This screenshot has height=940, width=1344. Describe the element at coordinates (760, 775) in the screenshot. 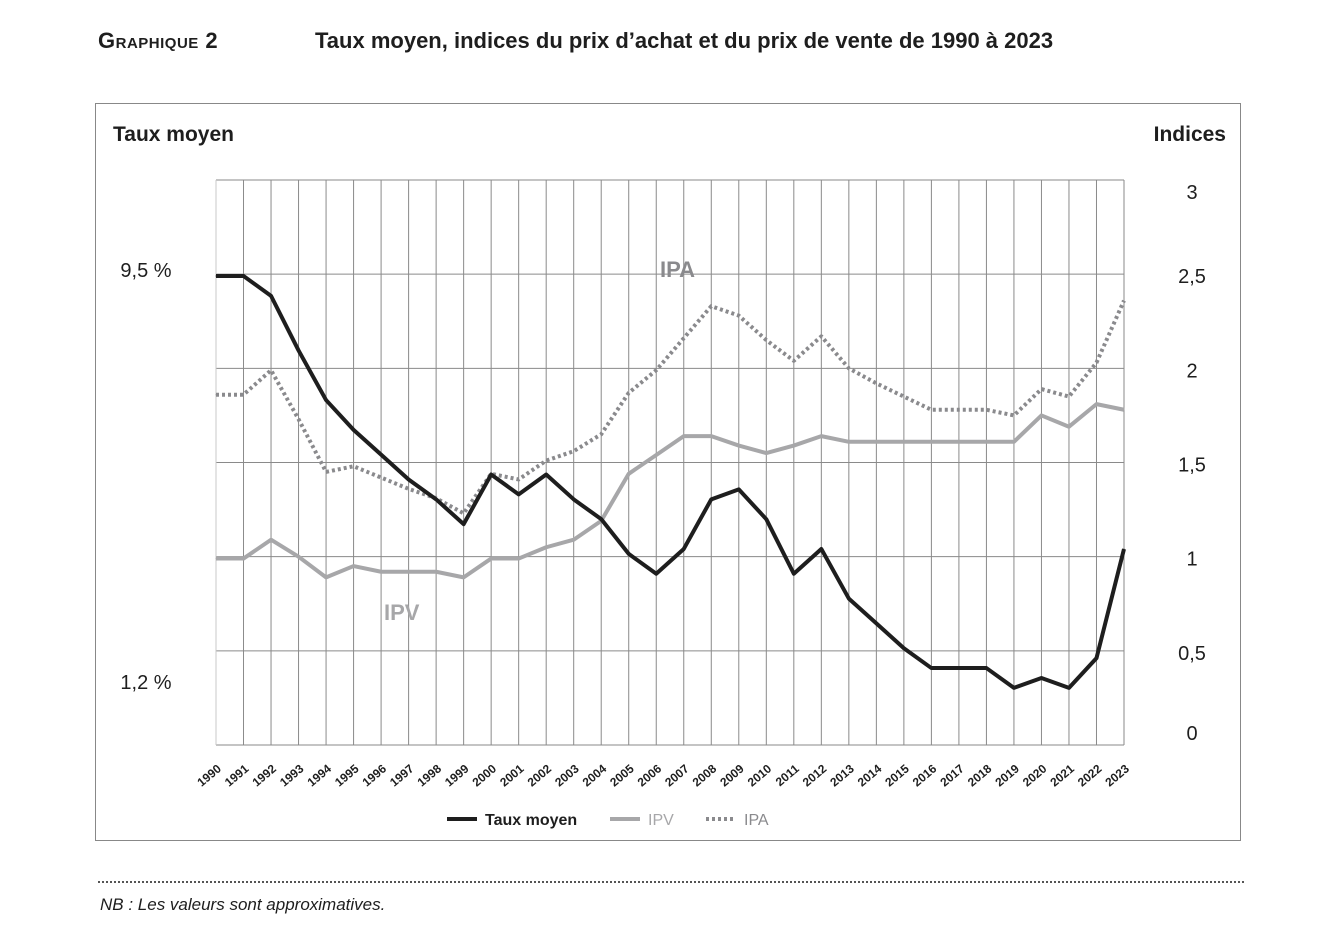

I see `x-tick-label: 2010` at that location.